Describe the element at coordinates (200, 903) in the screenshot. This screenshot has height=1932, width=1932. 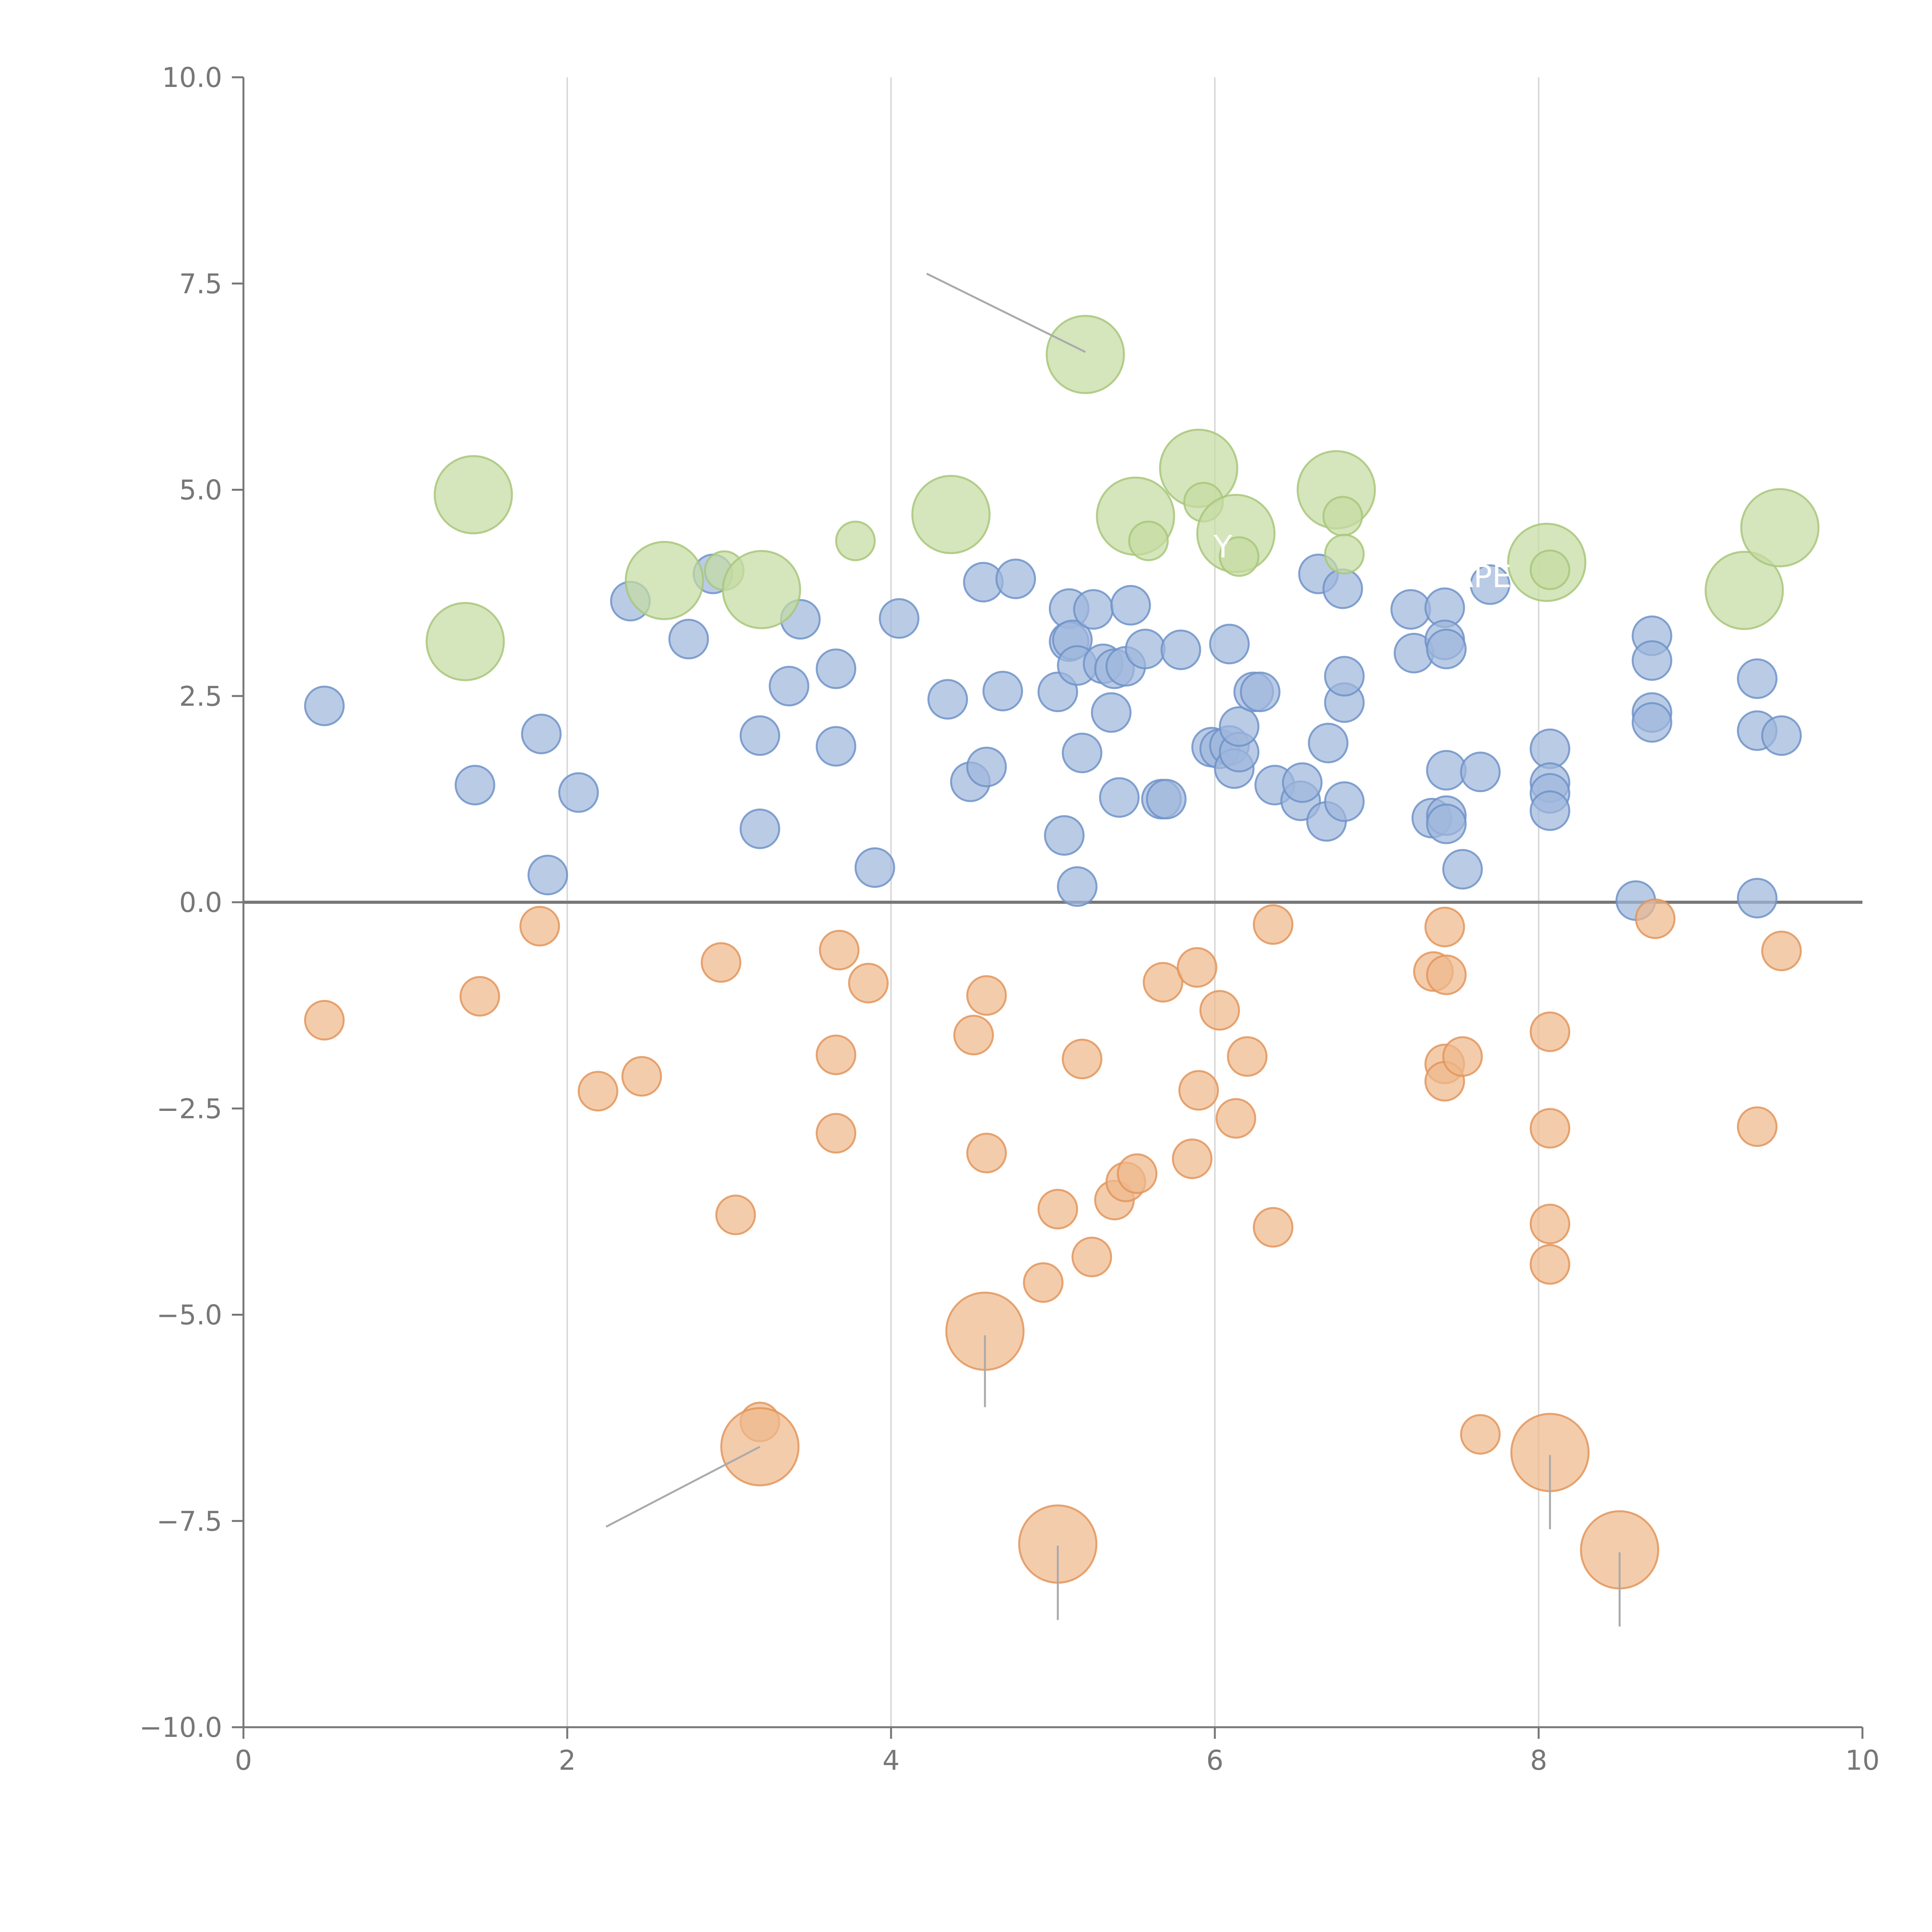
I see `y-tick-label: 0.0` at that location.